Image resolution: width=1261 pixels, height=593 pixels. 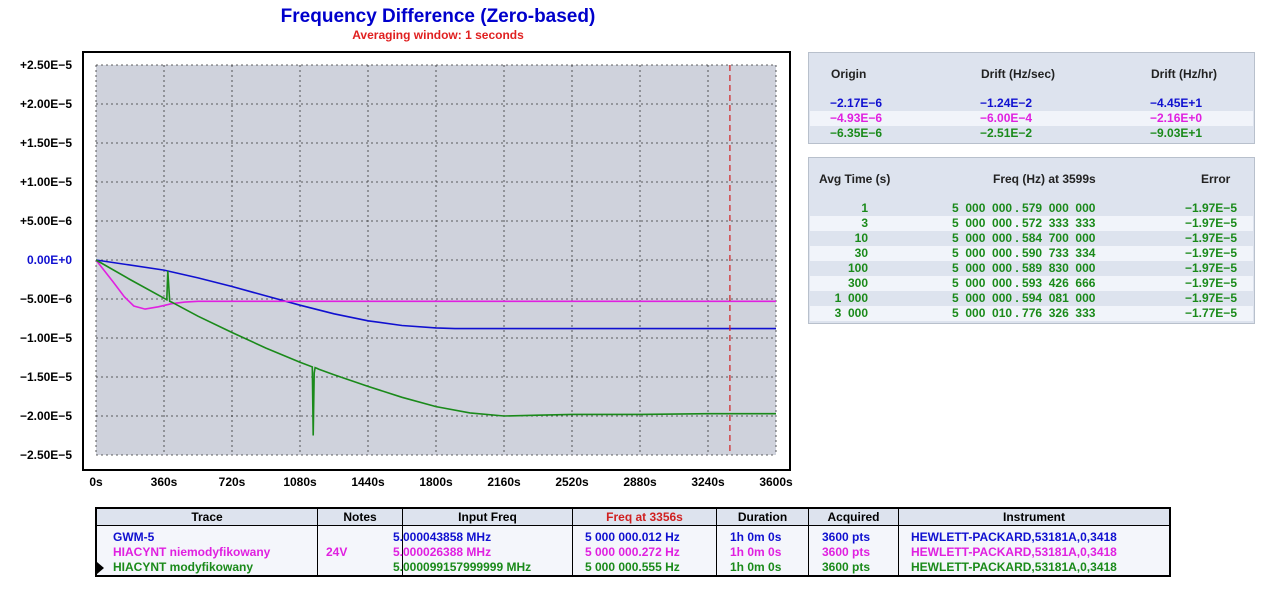 What do you see at coordinates (438, 16) in the screenshot?
I see `chart-title: Frequency Difference (Zero-based)` at bounding box center [438, 16].